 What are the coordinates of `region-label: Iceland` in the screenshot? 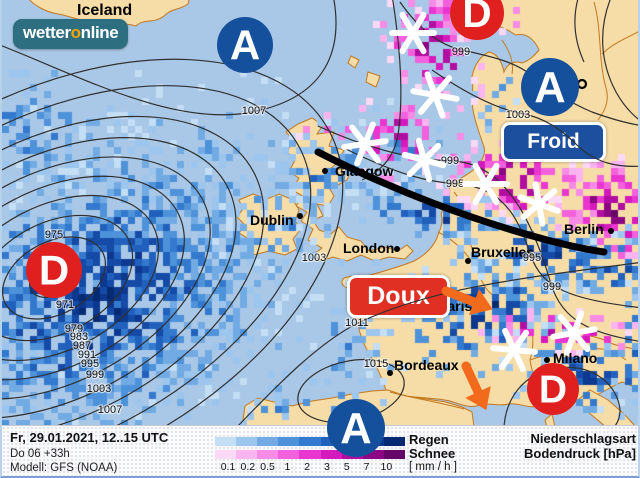 It's located at (105, 10).